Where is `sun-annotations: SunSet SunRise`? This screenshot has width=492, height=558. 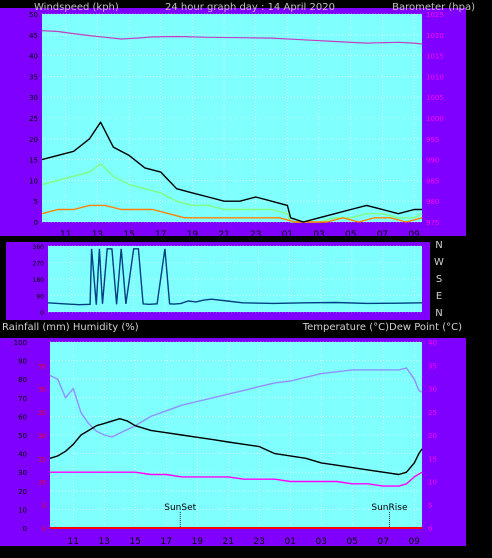
sun-annotations: SunSet SunRise is located at coordinates (286, 508).